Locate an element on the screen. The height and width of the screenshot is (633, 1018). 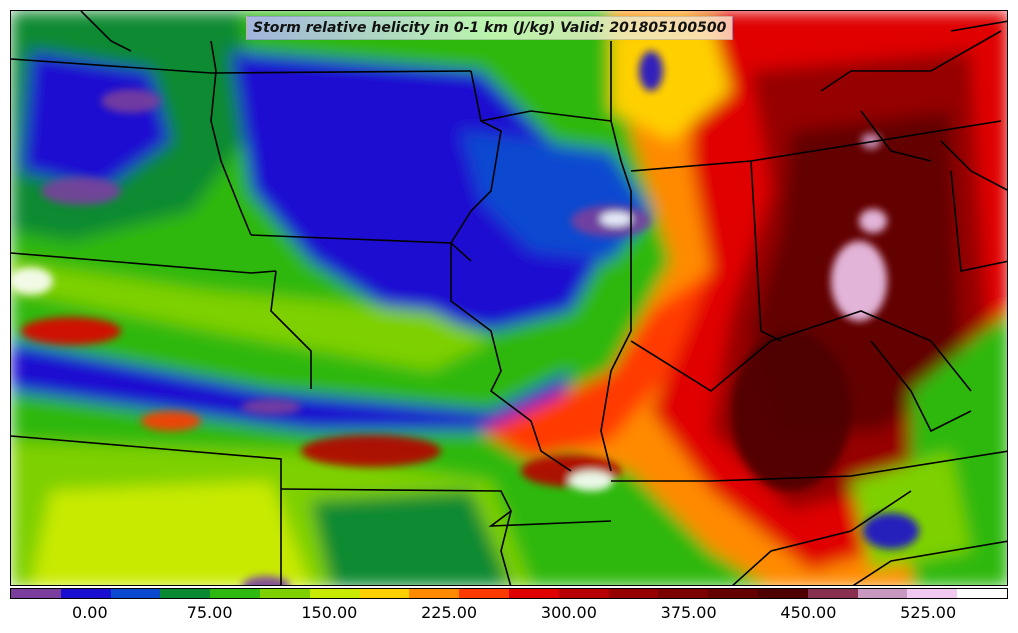
colorbar-tick-label: 225.00 is located at coordinates (449, 612).